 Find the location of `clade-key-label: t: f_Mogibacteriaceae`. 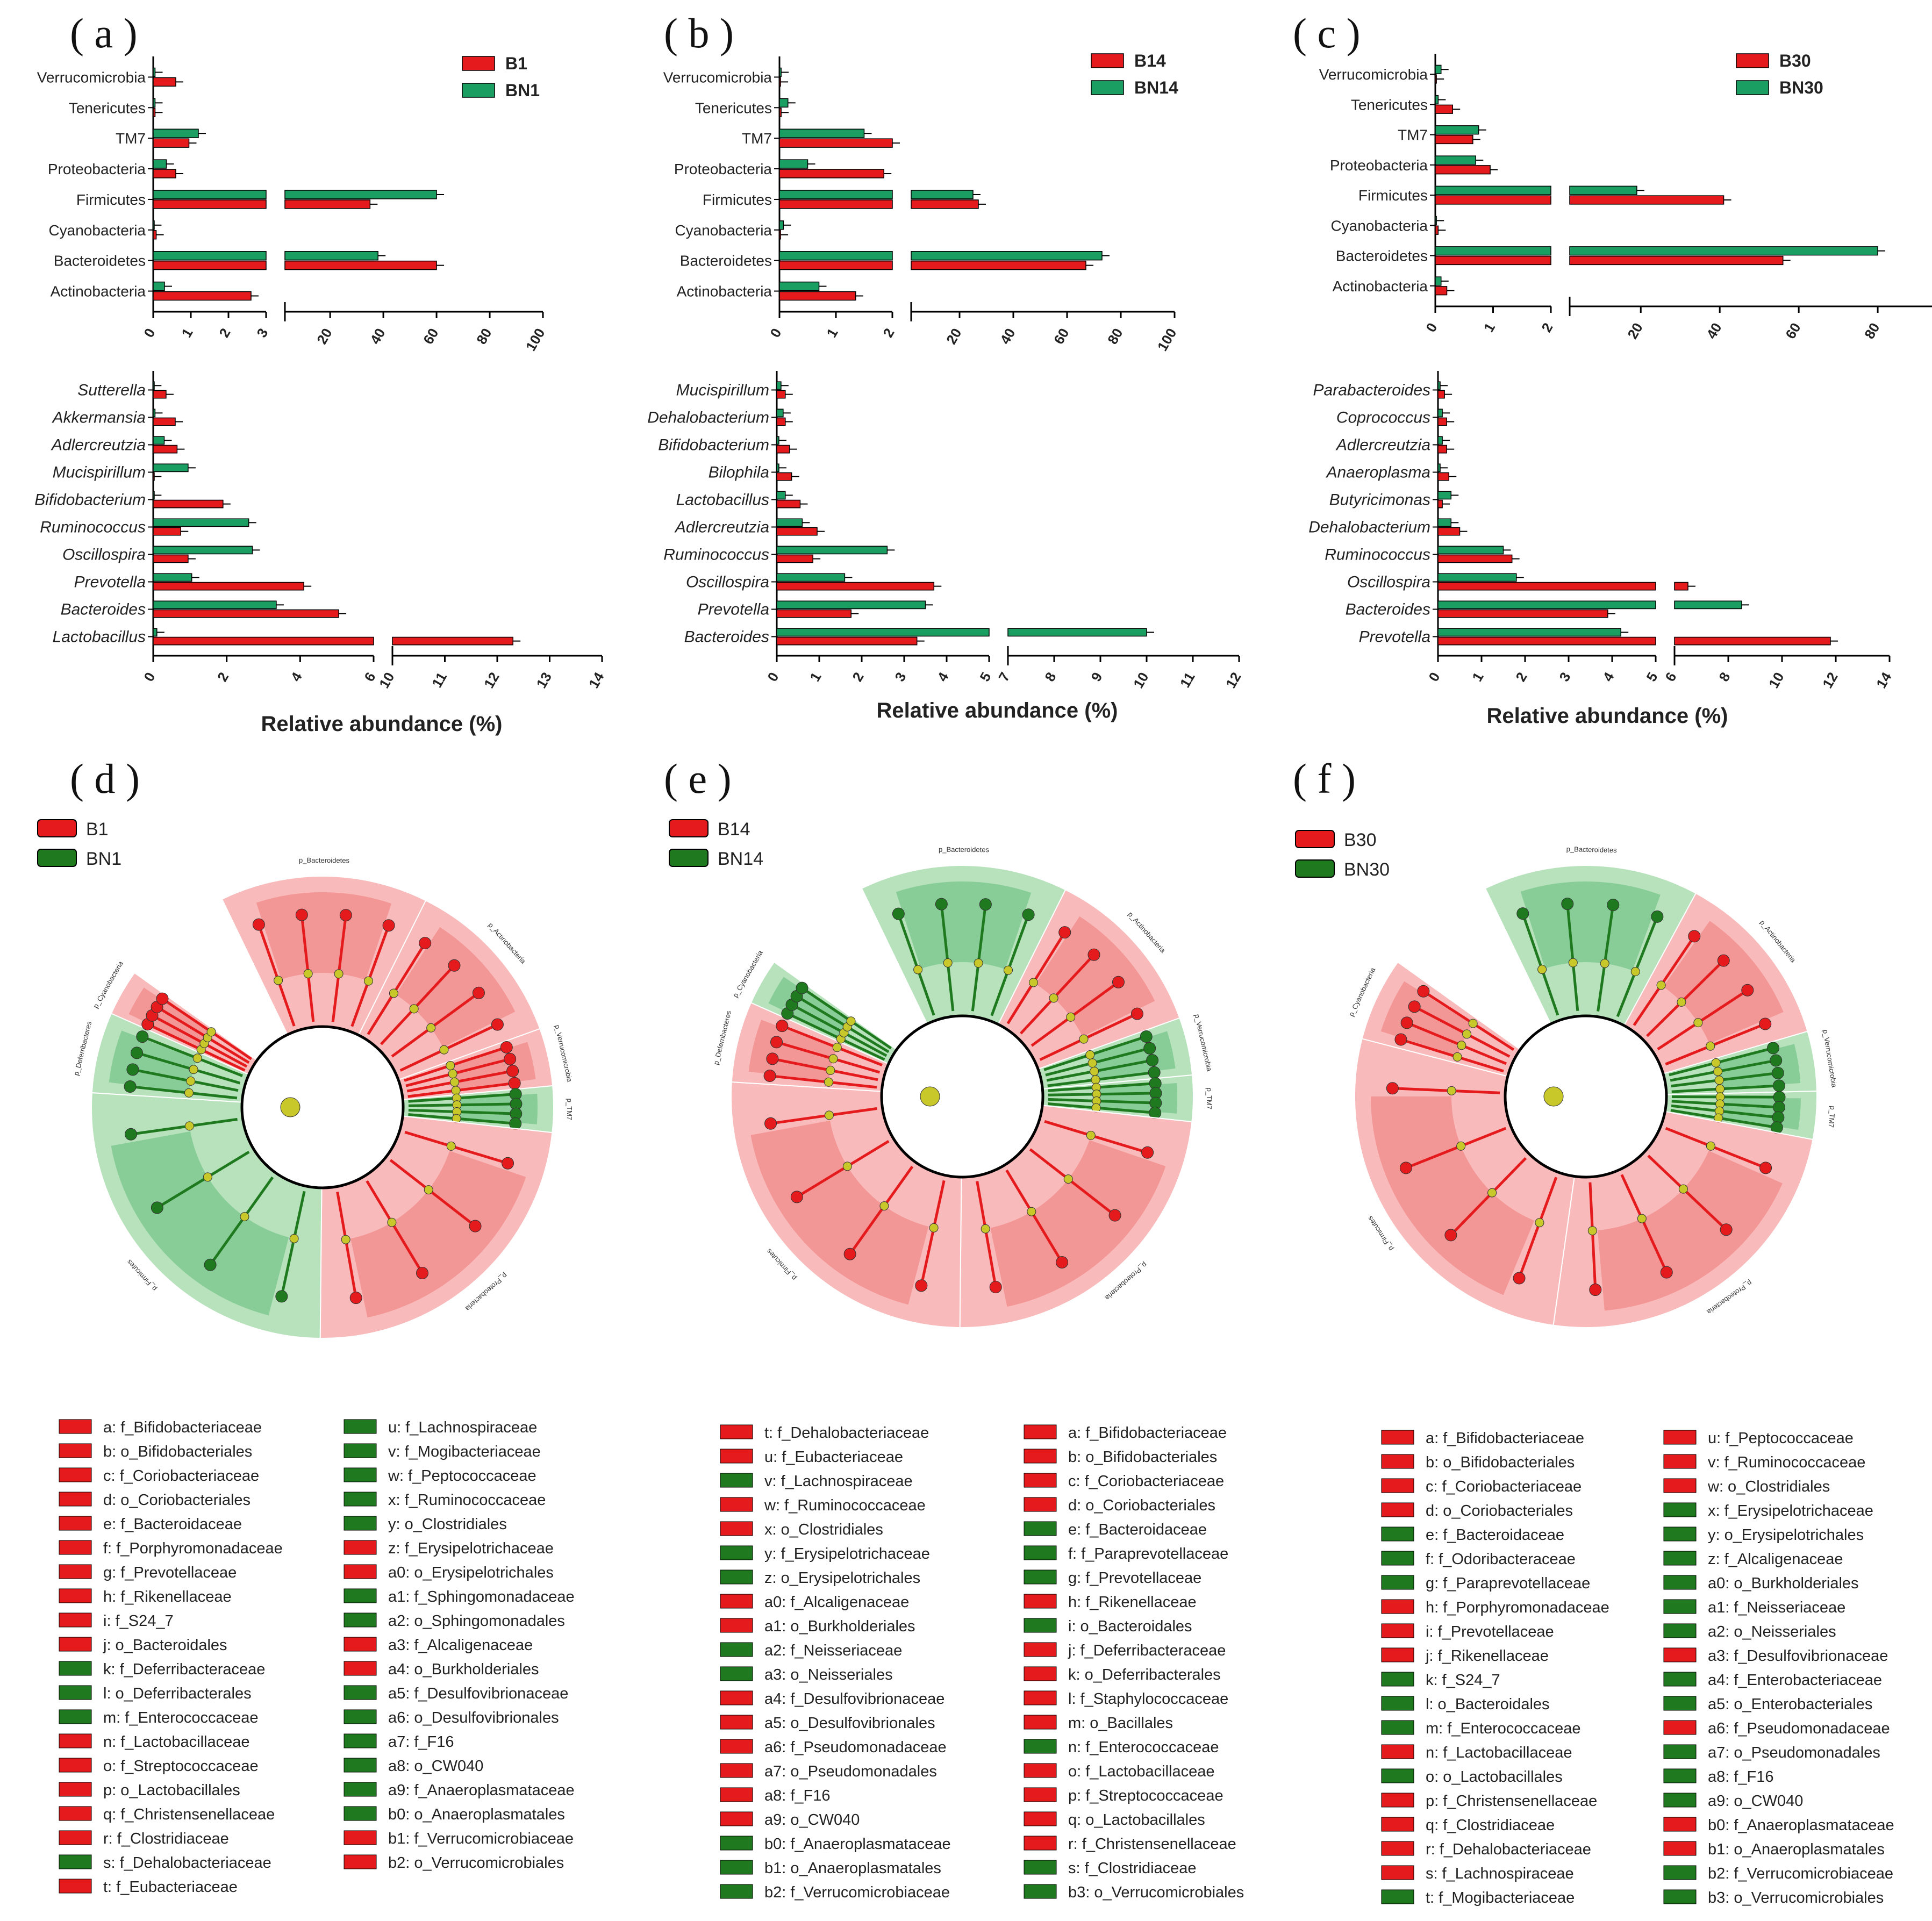

clade-key-label: t: f_Mogibacteriaceae is located at coordinates (1500, 1897).